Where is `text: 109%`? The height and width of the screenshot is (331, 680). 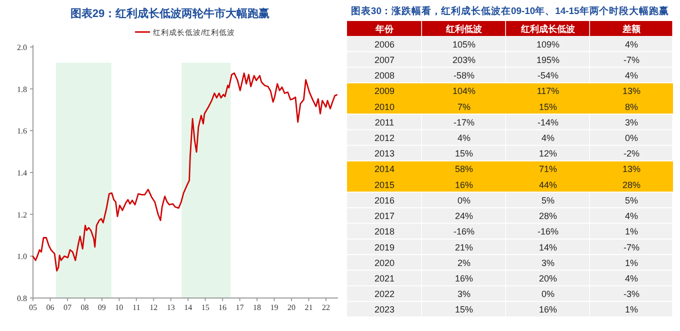 text: 109% is located at coordinates (548, 44).